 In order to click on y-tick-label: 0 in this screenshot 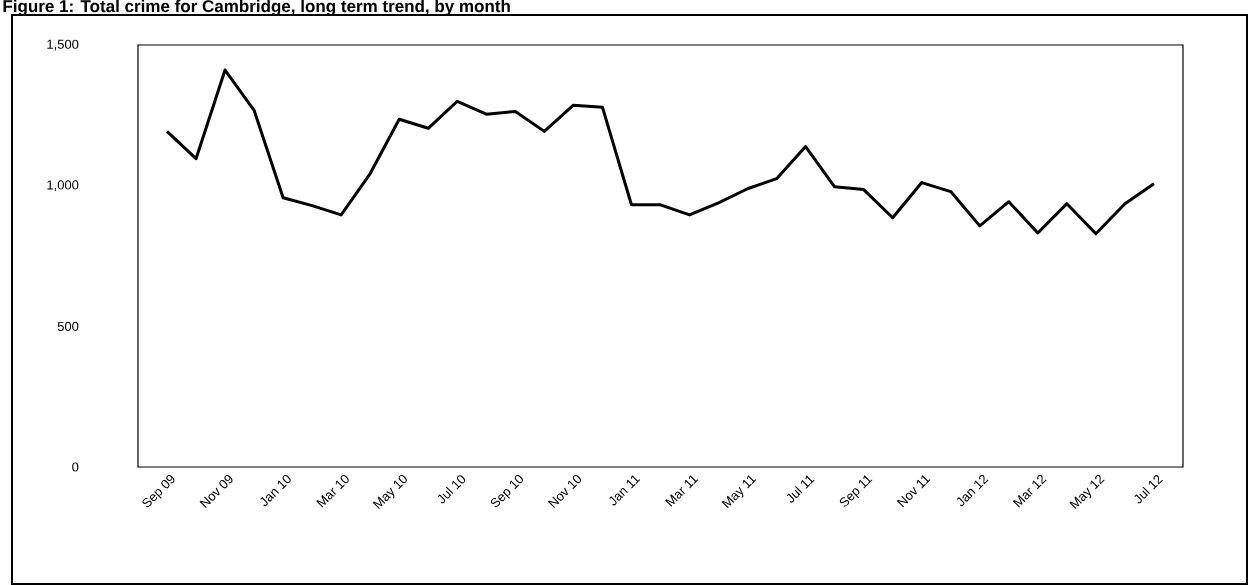, I will do `click(75, 467)`.